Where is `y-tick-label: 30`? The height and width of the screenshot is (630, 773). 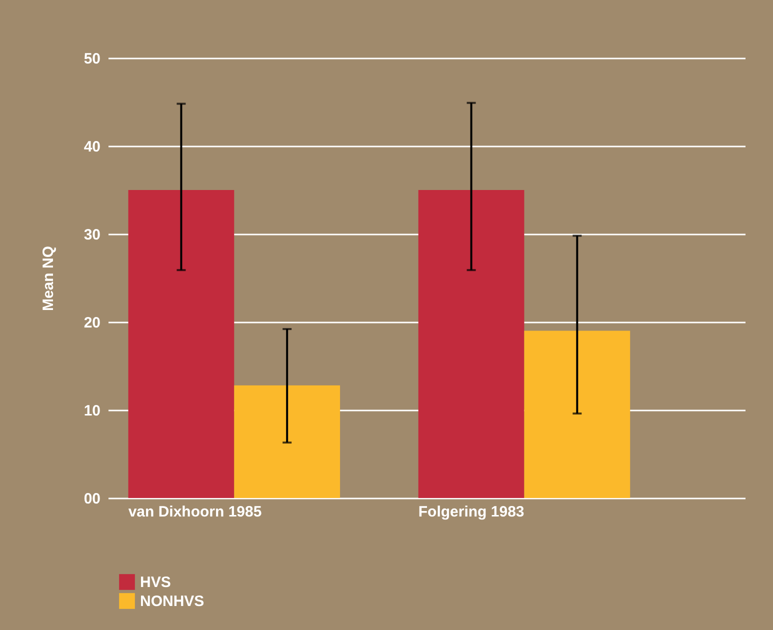
y-tick-label: 30 is located at coordinates (92, 235).